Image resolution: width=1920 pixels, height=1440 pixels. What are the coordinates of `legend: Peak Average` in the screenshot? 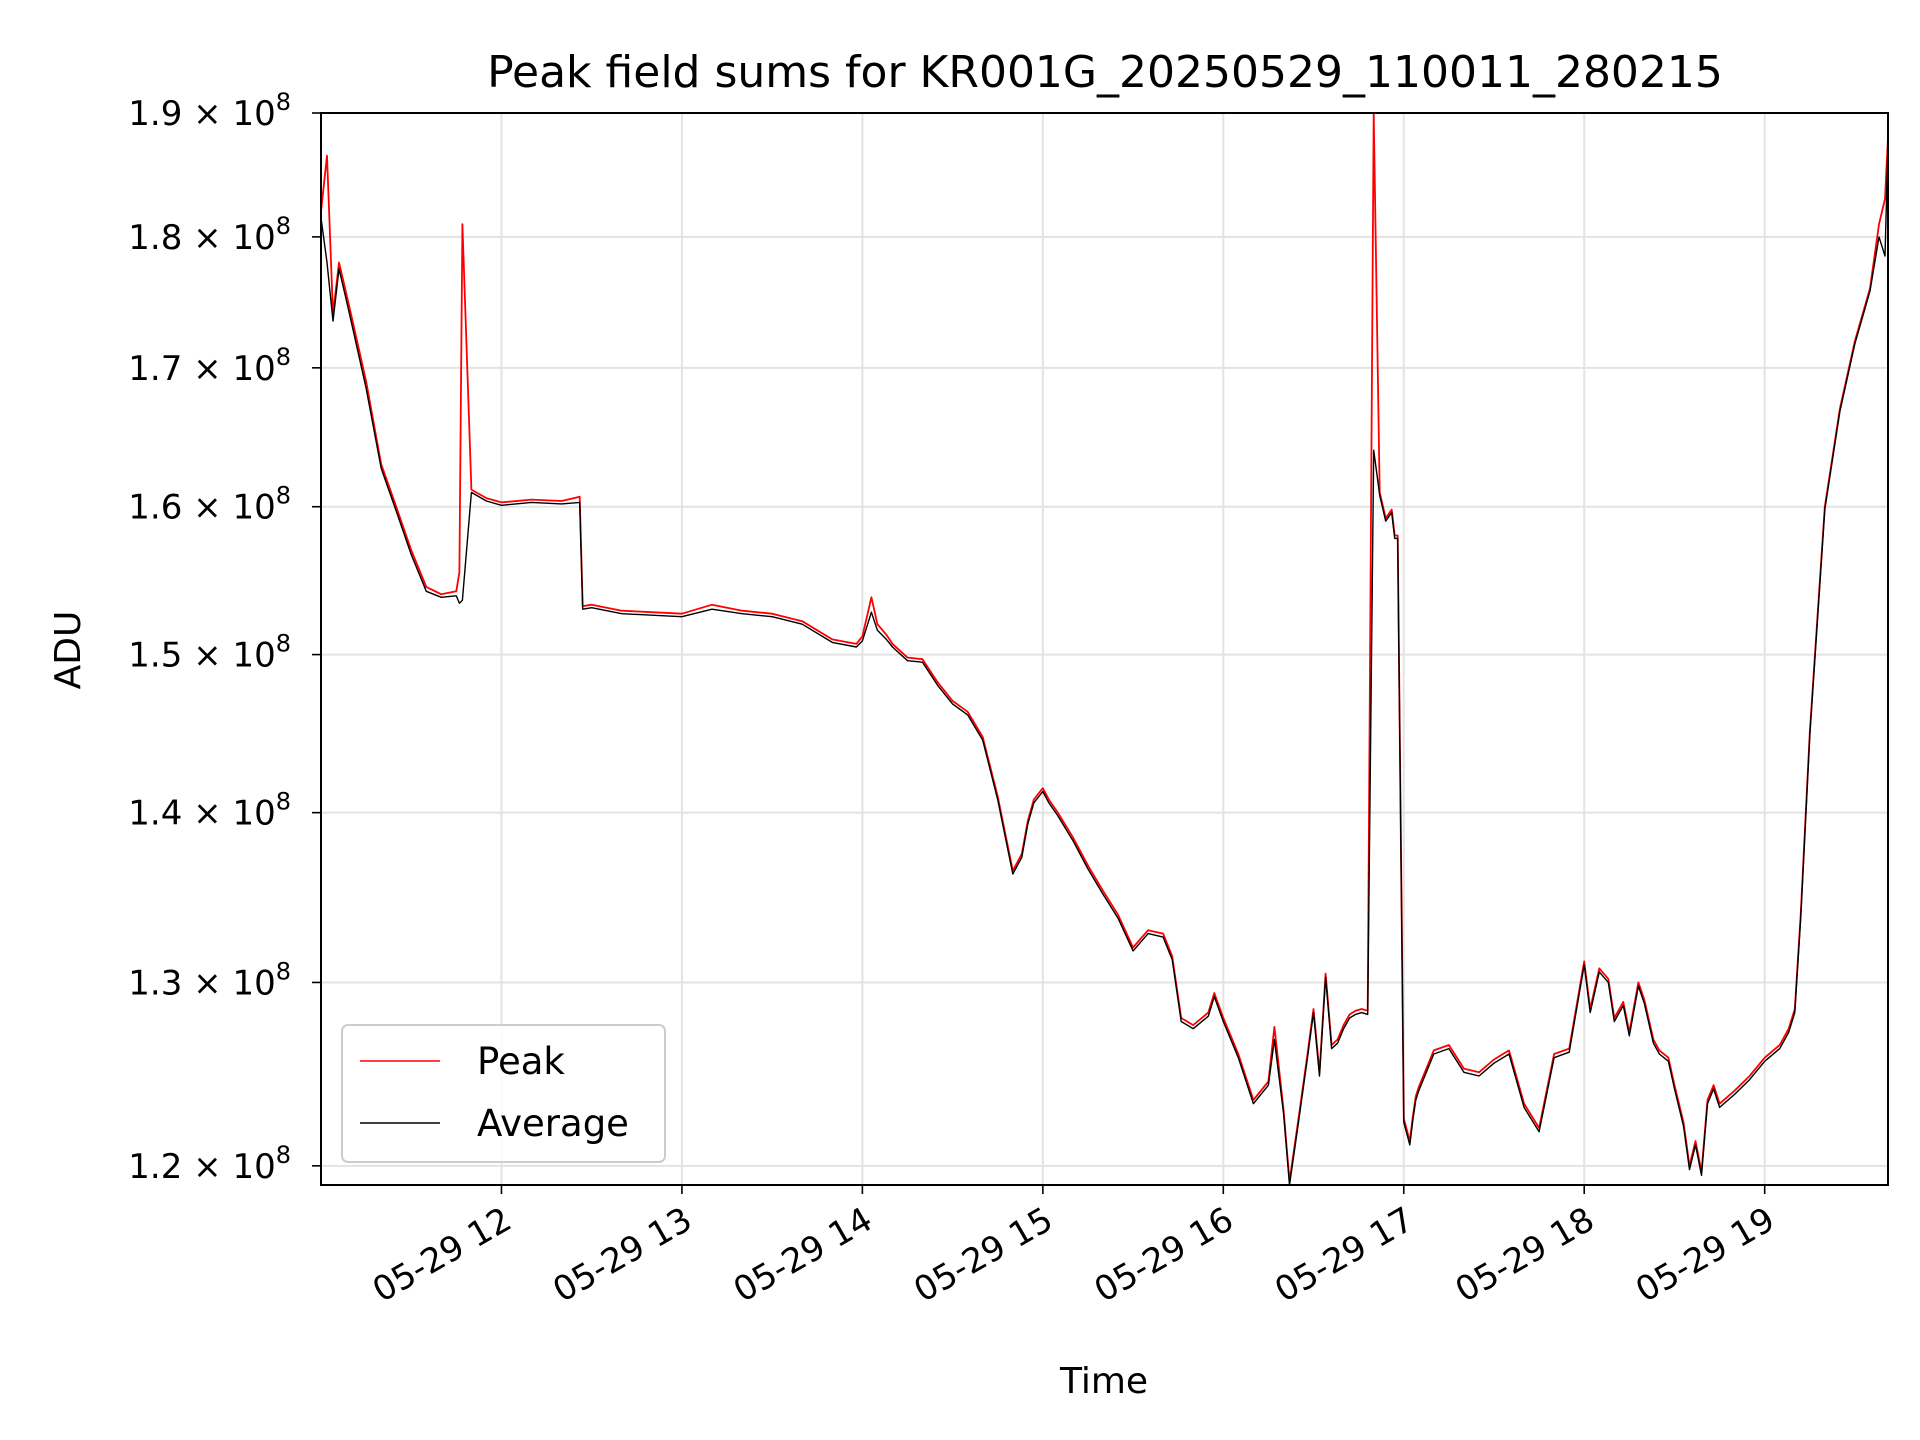 It's located at (503, 1093).